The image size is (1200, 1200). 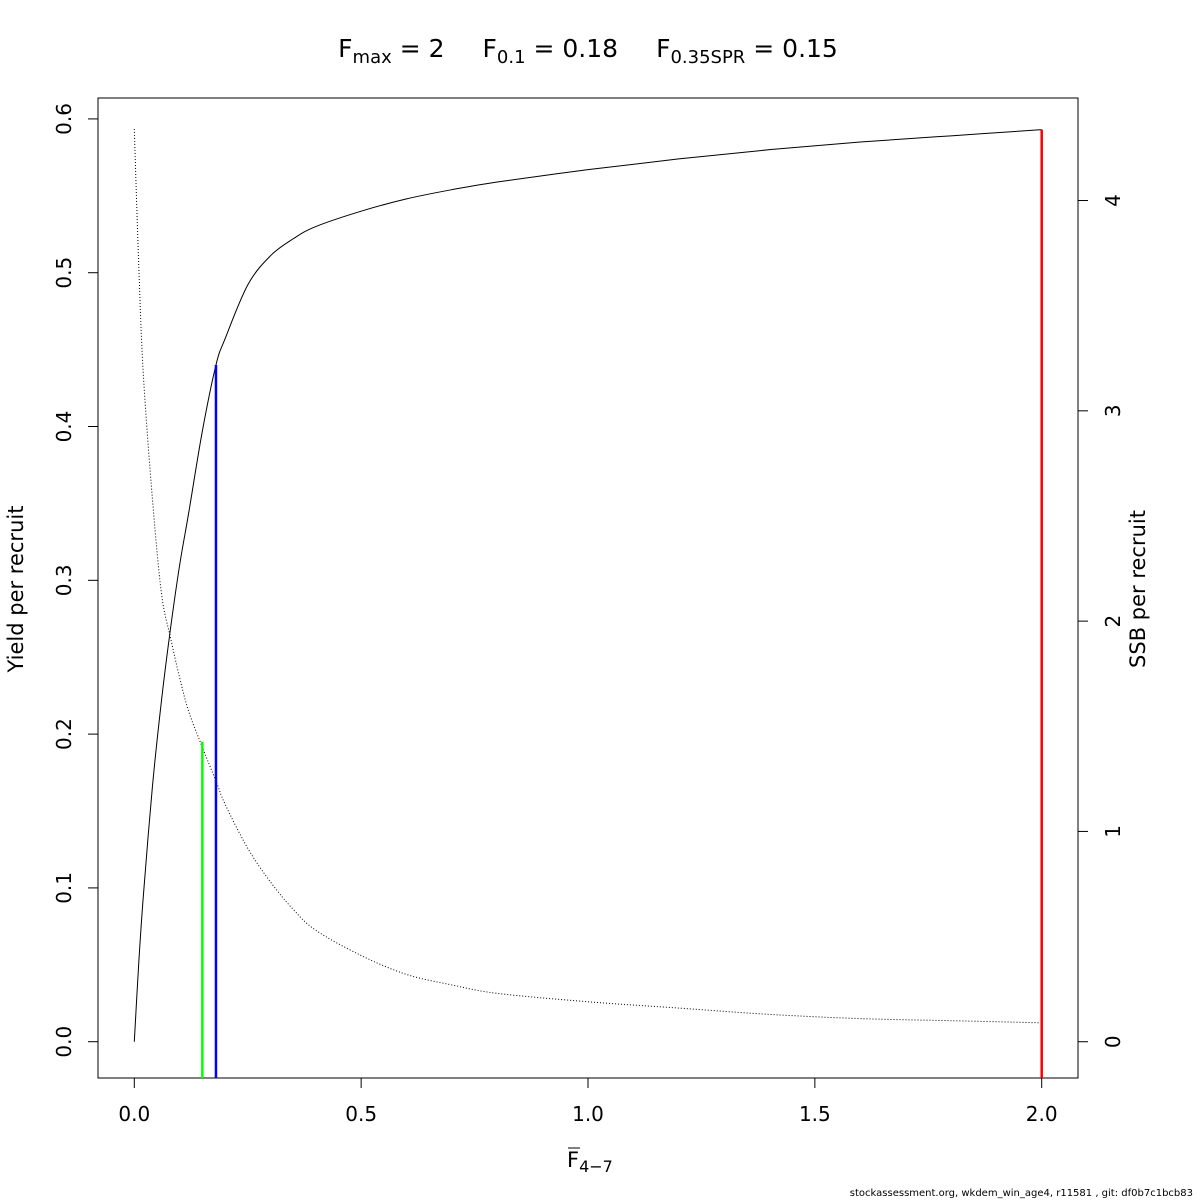 What do you see at coordinates (1113, 831) in the screenshot?
I see `y-right-tick-label: 1` at bounding box center [1113, 831].